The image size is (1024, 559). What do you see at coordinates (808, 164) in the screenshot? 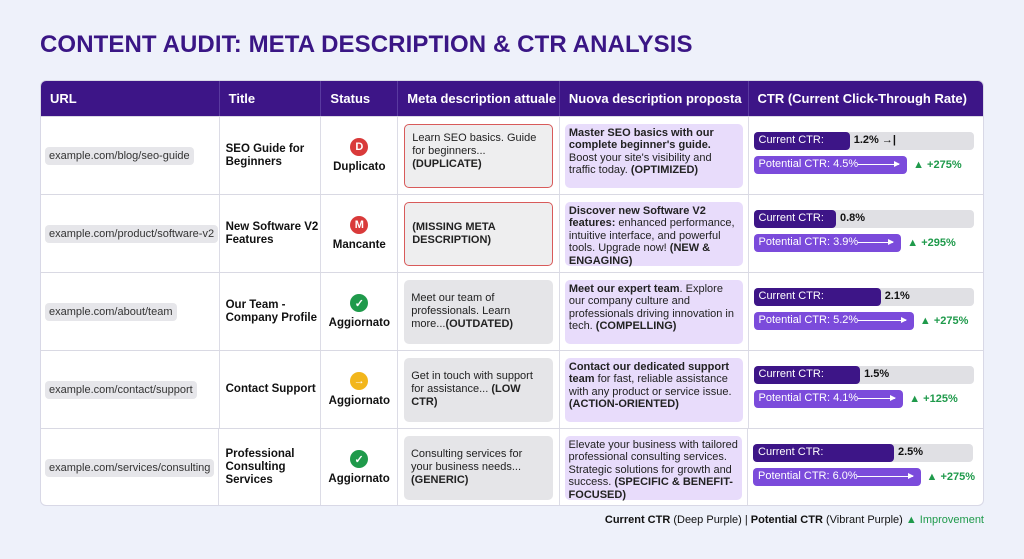
I see `potential-ctr-label: Potential CTR: 4.5%` at bounding box center [808, 164].